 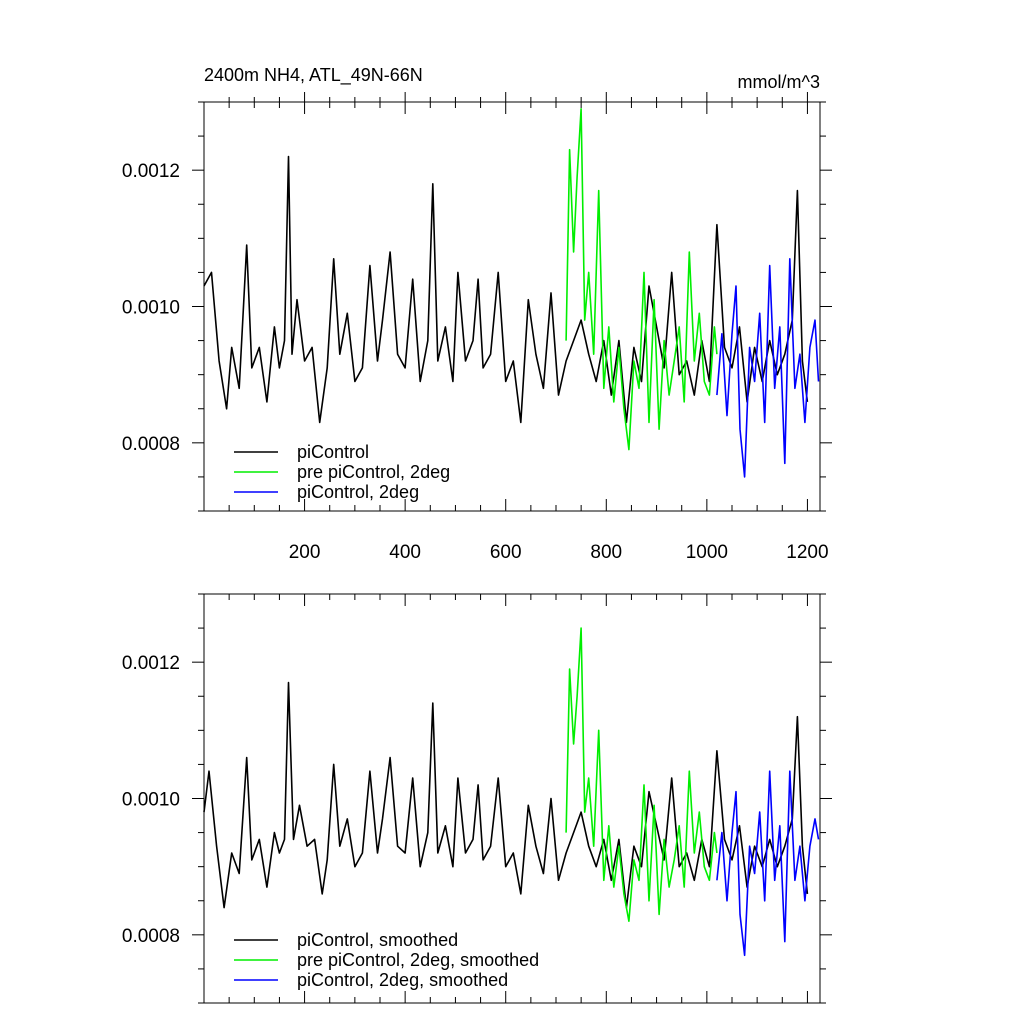 What do you see at coordinates (373, 472) in the screenshot?
I see `legend-label: pre piControl, 2deg` at bounding box center [373, 472].